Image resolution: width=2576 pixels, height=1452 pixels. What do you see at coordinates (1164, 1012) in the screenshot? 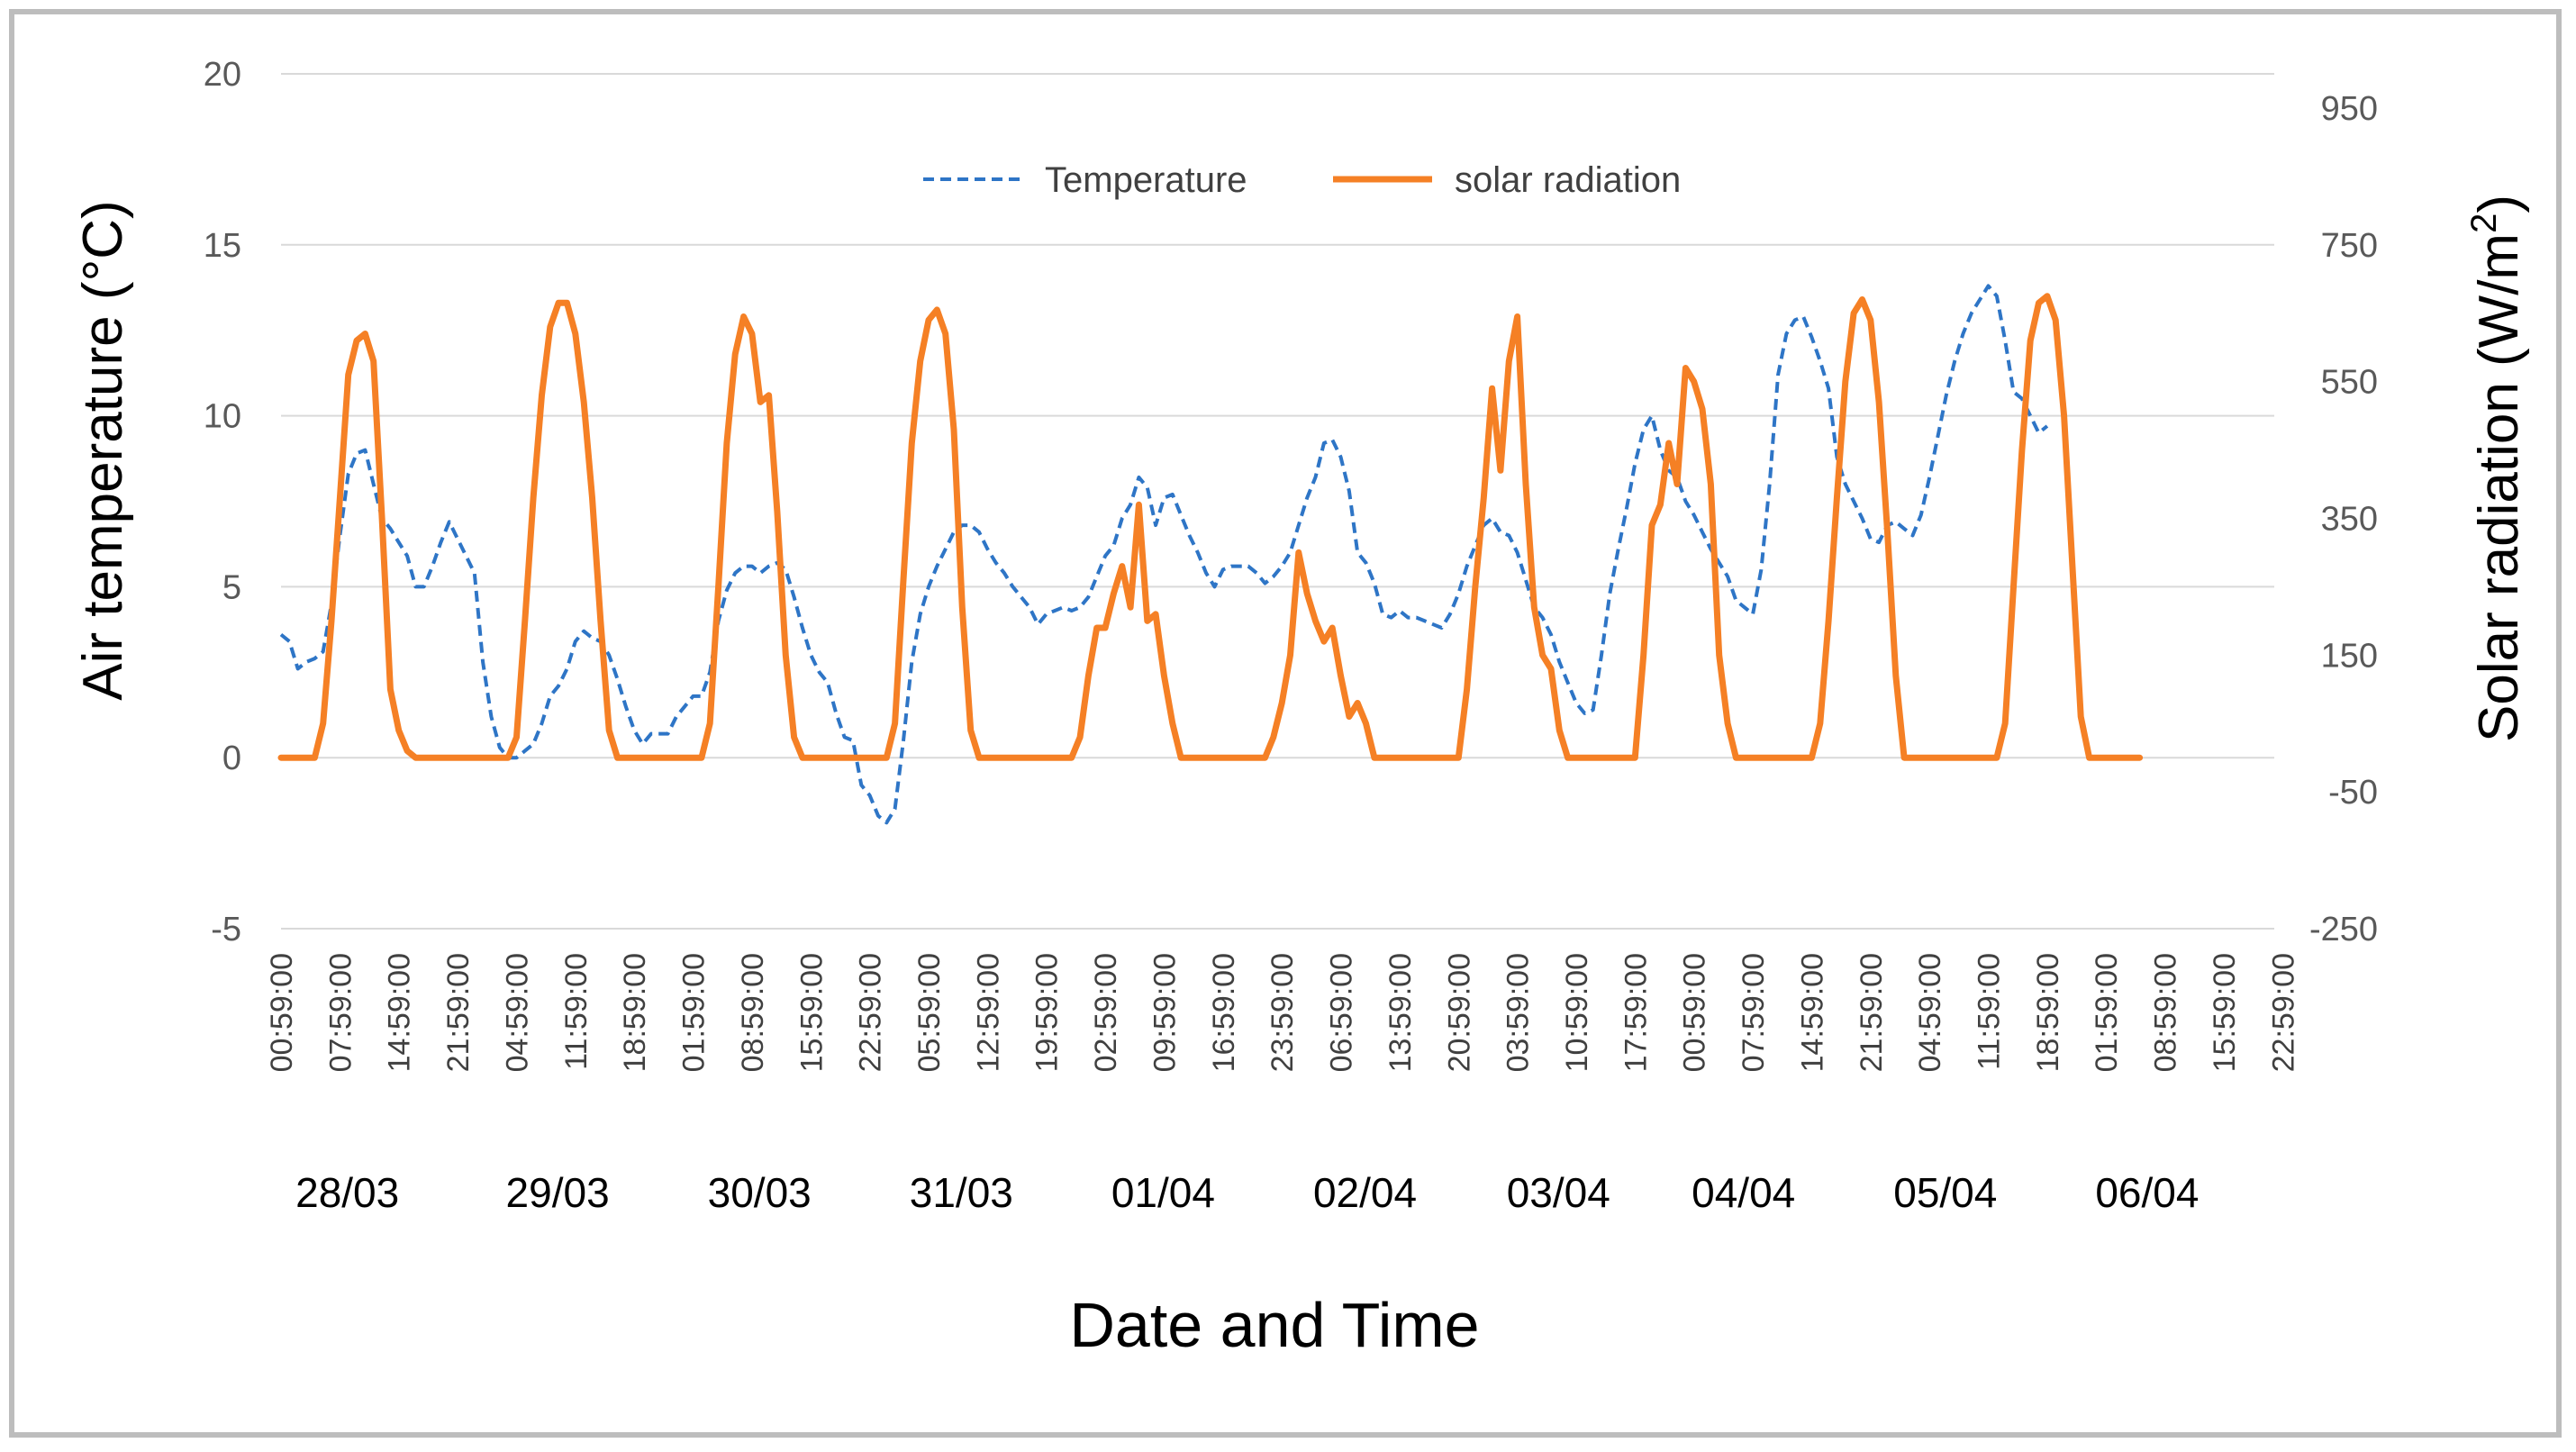
I see `x-tick-label: 09:59:00` at bounding box center [1164, 1012].